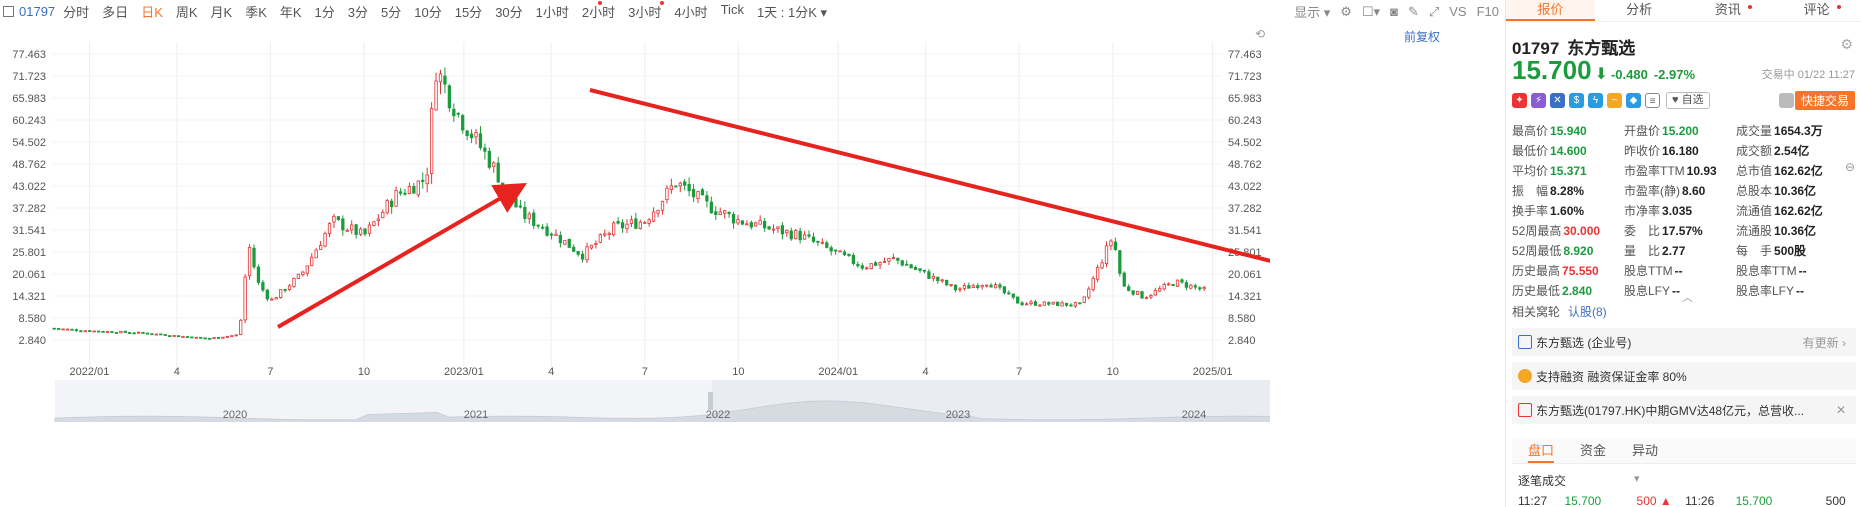 This screenshot has width=1861, height=507. I want to click on camera-icon: ◙, so click(1394, 11).